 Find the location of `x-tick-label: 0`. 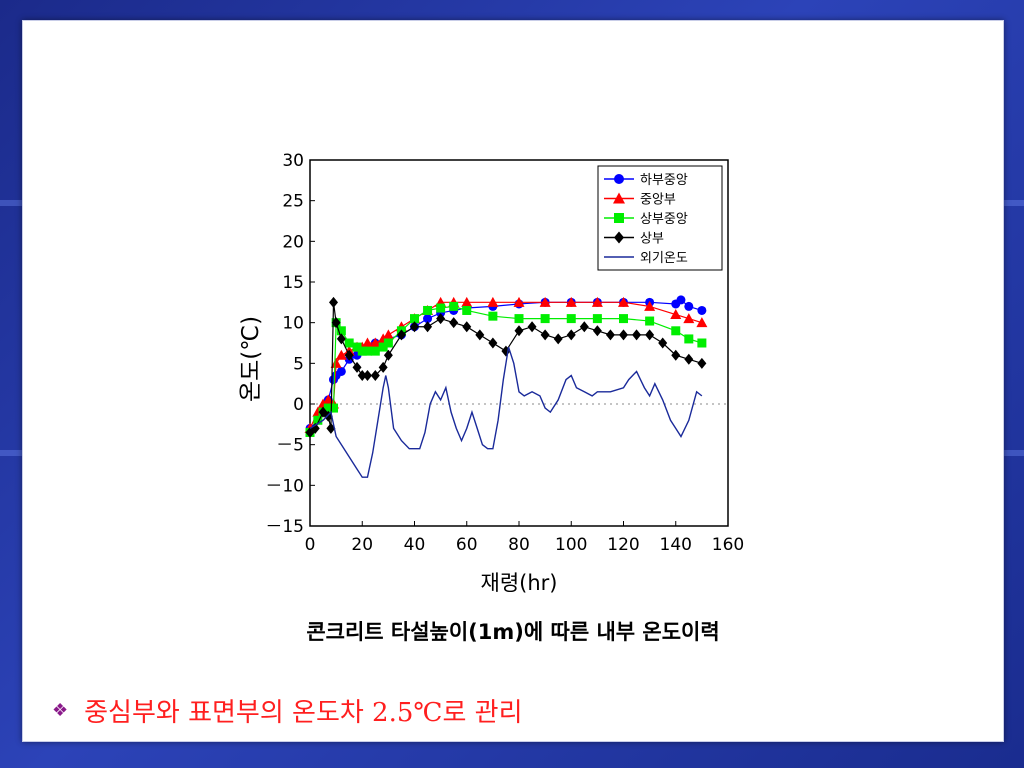

x-tick-label: 0 is located at coordinates (310, 545).